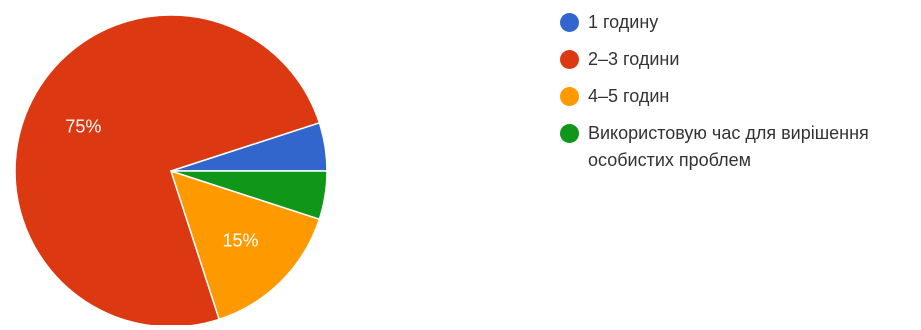 The height and width of the screenshot is (330, 921). Describe the element at coordinates (629, 96) in the screenshot. I see `legend-label: 4–5 годин` at that location.